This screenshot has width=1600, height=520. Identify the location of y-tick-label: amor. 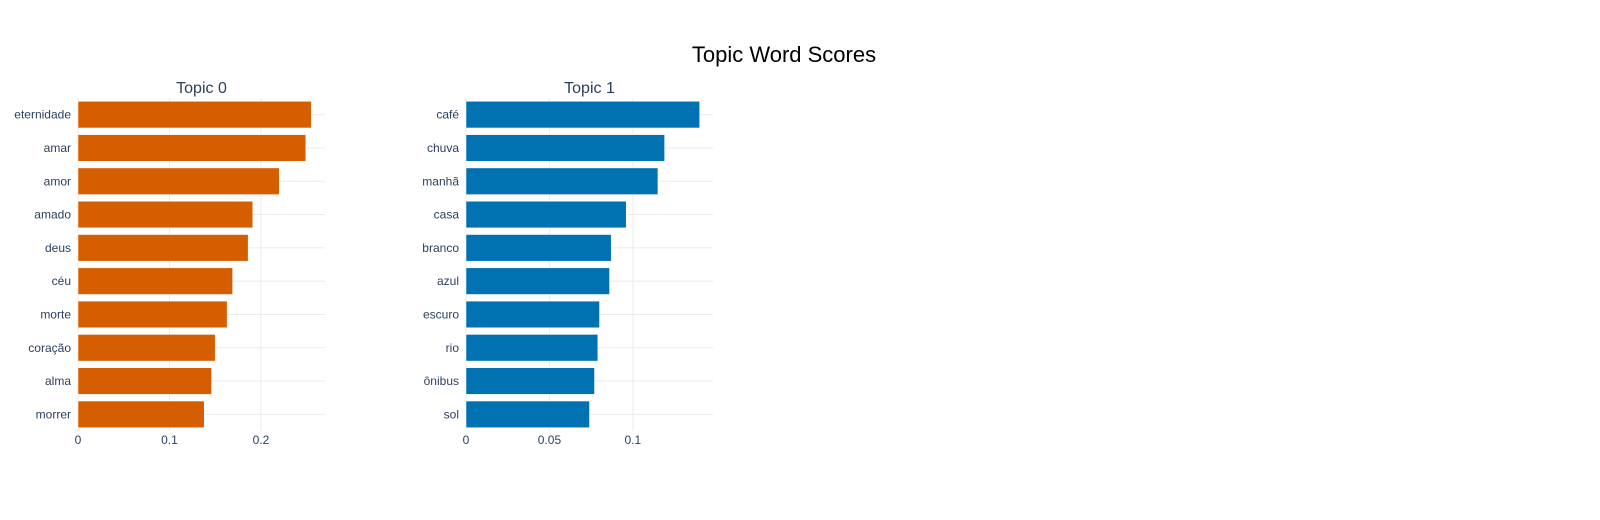
(57, 181).